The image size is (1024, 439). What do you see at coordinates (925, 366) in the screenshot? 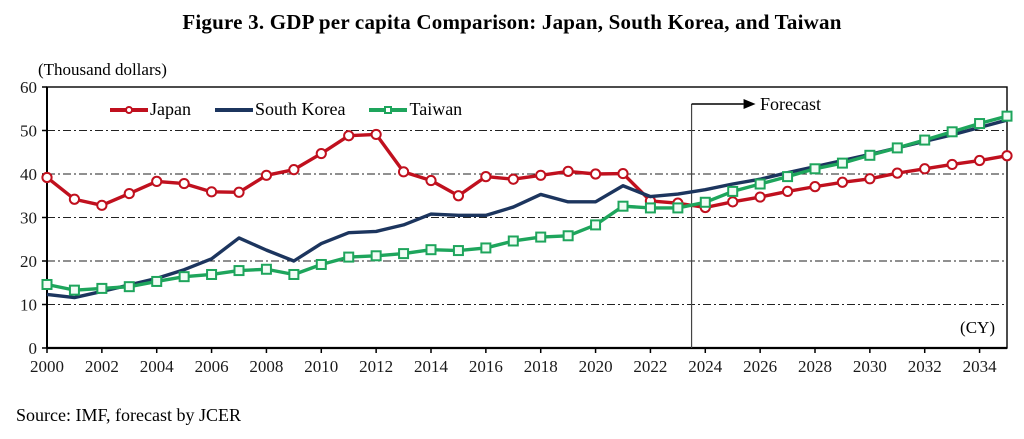
I see `x-tick-label: 2032` at bounding box center [925, 366].